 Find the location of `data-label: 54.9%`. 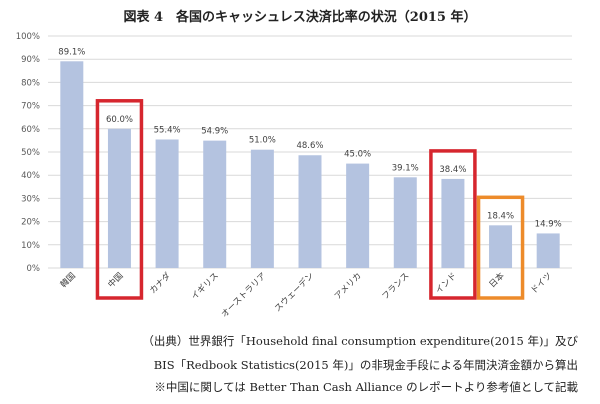

data-label: 54.9% is located at coordinates (214, 132).